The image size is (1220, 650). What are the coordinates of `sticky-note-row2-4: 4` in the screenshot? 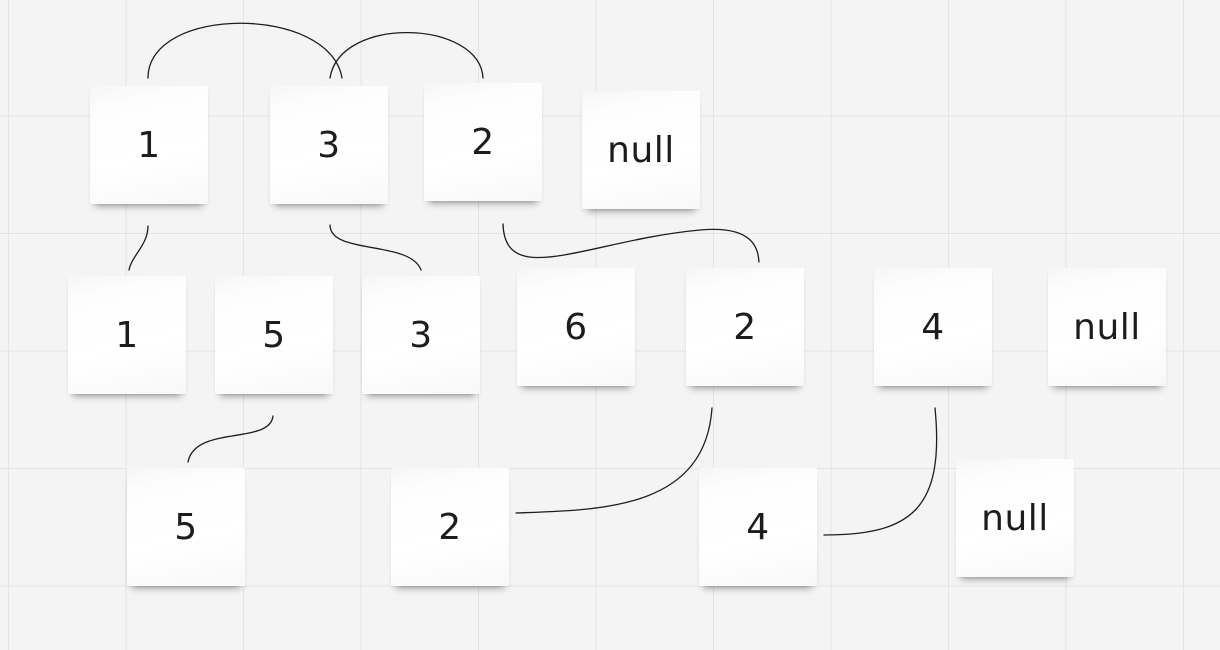 It's located at (933, 327).